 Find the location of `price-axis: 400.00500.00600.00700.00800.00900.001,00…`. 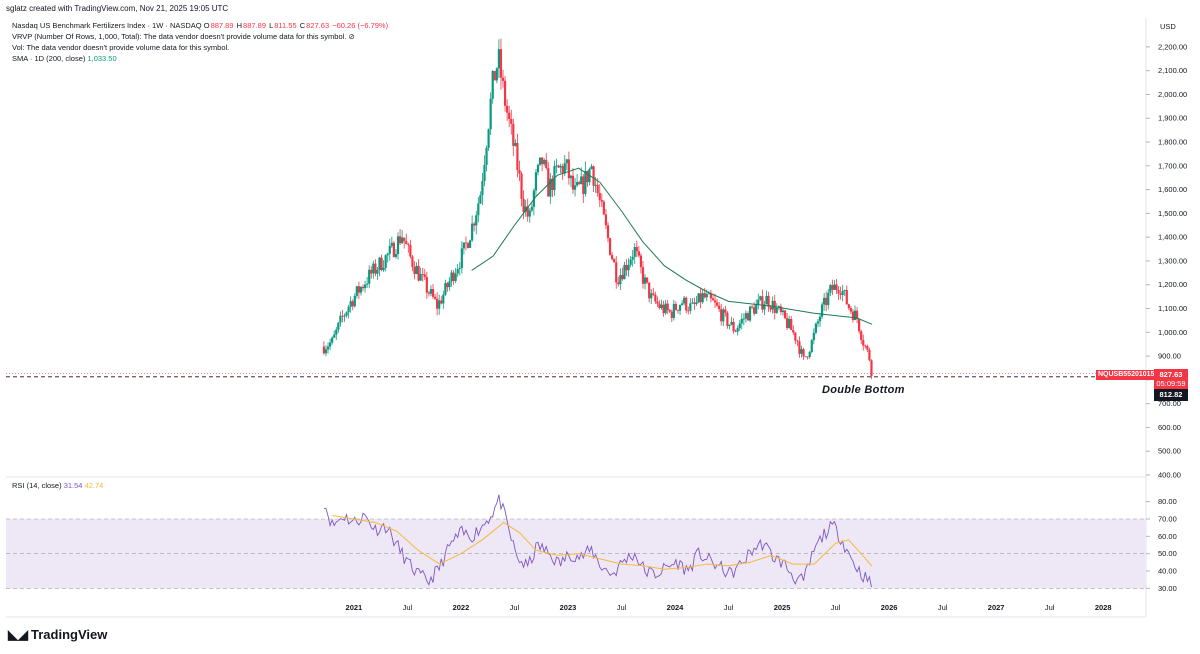

price-axis: 400.00500.00600.00700.00800.00900.001,00… is located at coordinates (1166, 261).